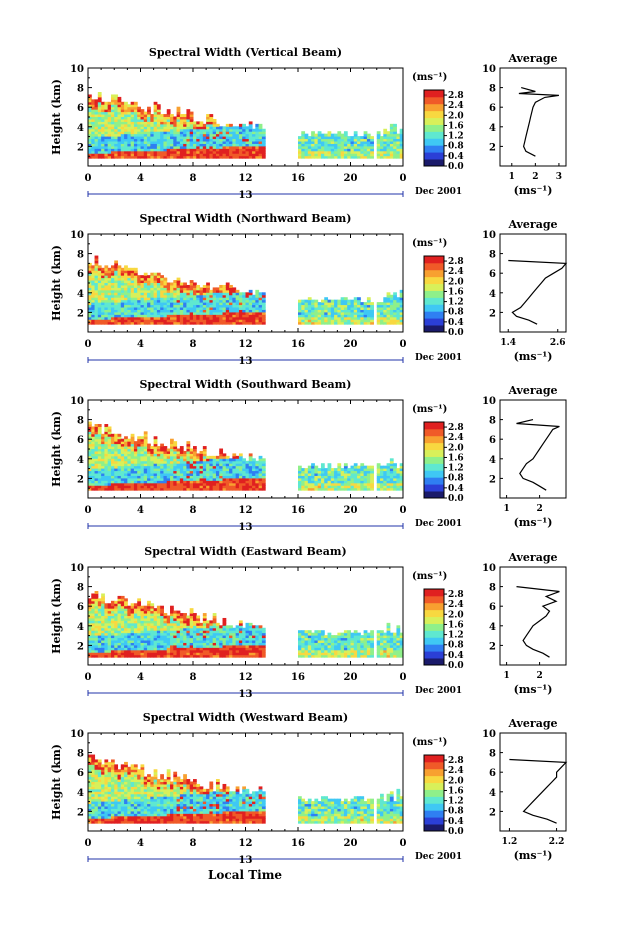  Describe the element at coordinates (489, 235) in the screenshot. I see `average-y-tick-label: 10` at that location.